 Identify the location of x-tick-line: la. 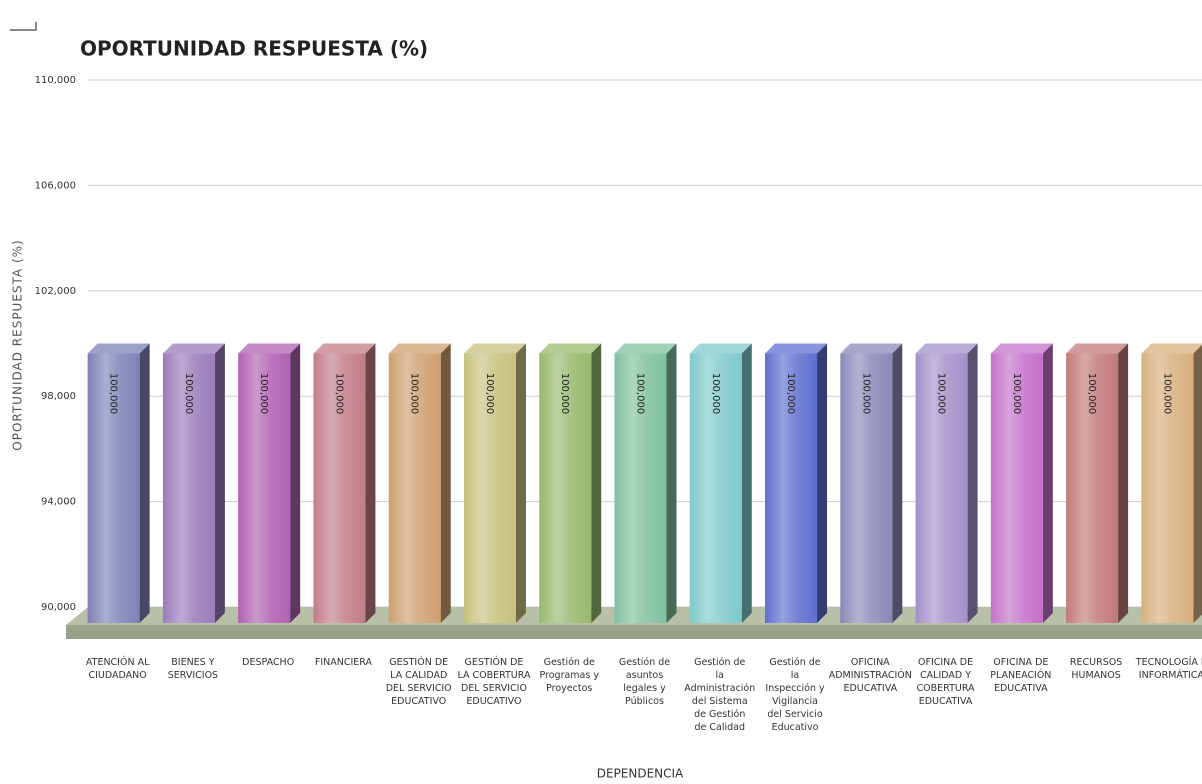
(720, 675).